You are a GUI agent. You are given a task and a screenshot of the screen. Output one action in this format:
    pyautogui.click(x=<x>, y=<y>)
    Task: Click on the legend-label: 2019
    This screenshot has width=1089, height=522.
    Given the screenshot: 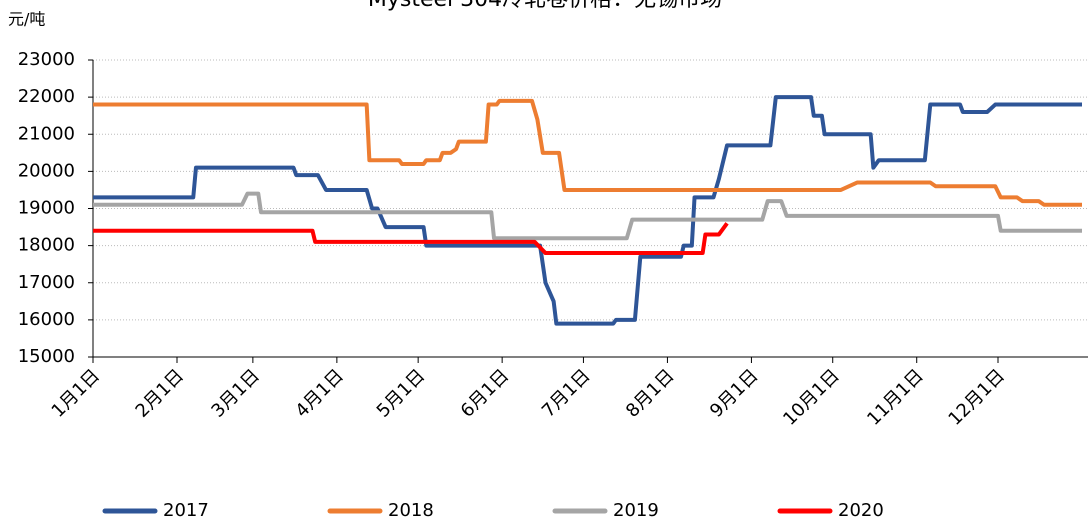 What is the action you would take?
    pyautogui.click(x=636, y=510)
    